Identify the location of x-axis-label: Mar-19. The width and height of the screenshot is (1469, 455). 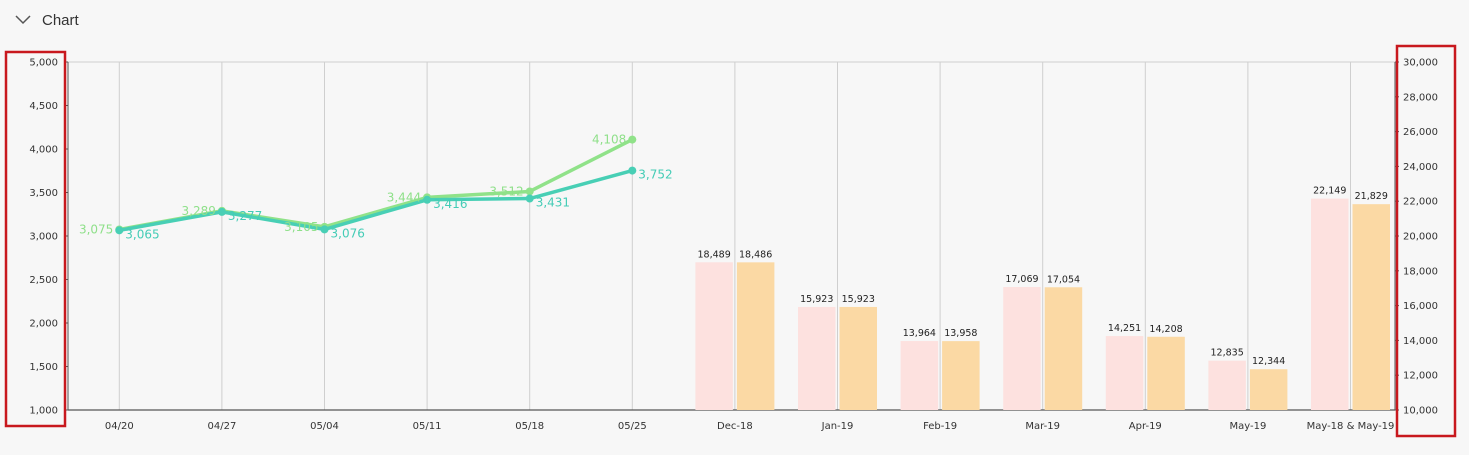
(1042, 426).